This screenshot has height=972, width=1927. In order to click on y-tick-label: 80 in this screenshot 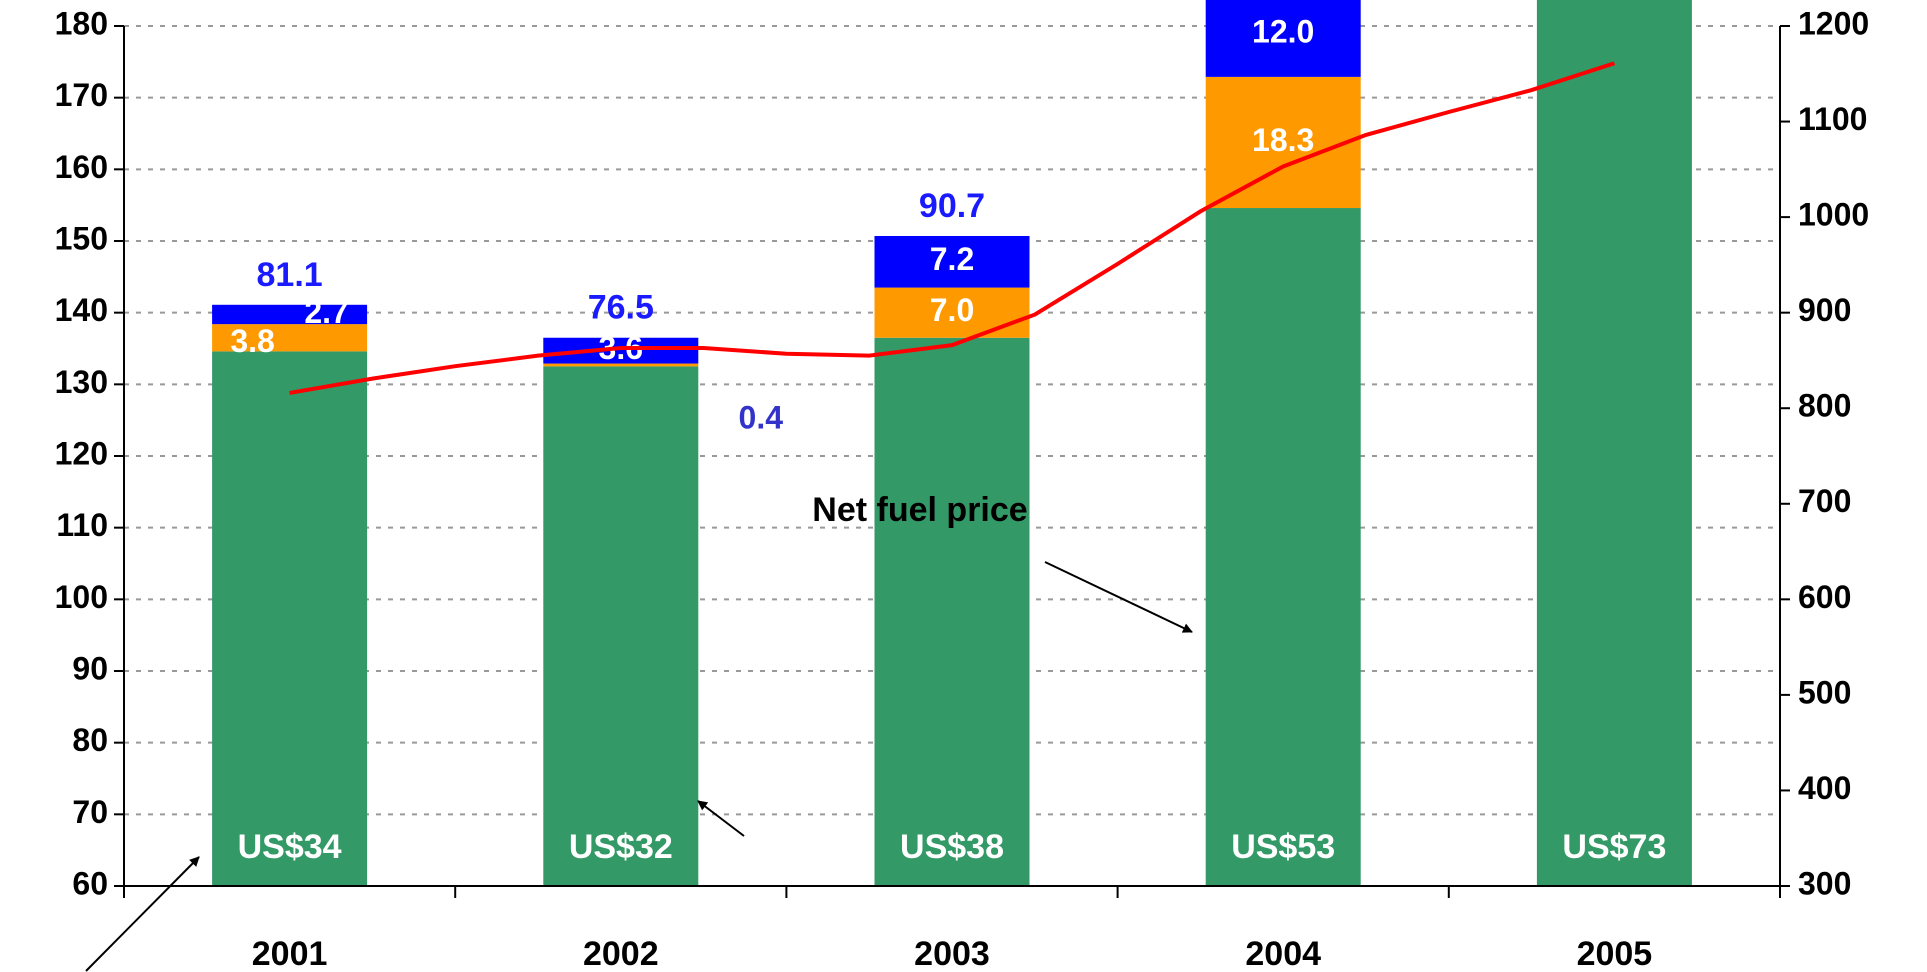, I will do `click(90, 740)`.